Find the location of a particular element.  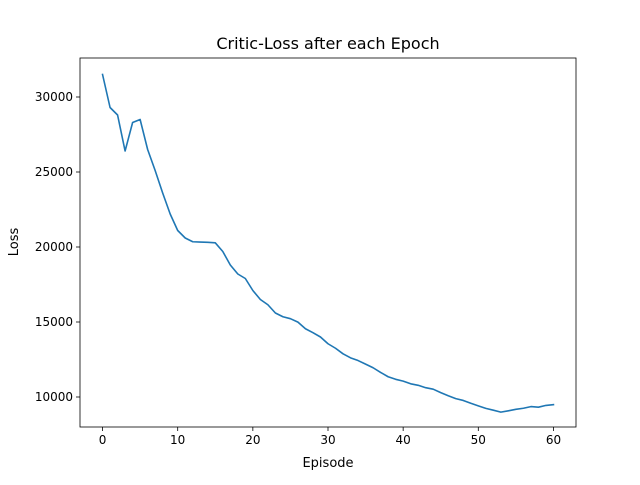

y-tick-label: 25000 is located at coordinates (54, 172).